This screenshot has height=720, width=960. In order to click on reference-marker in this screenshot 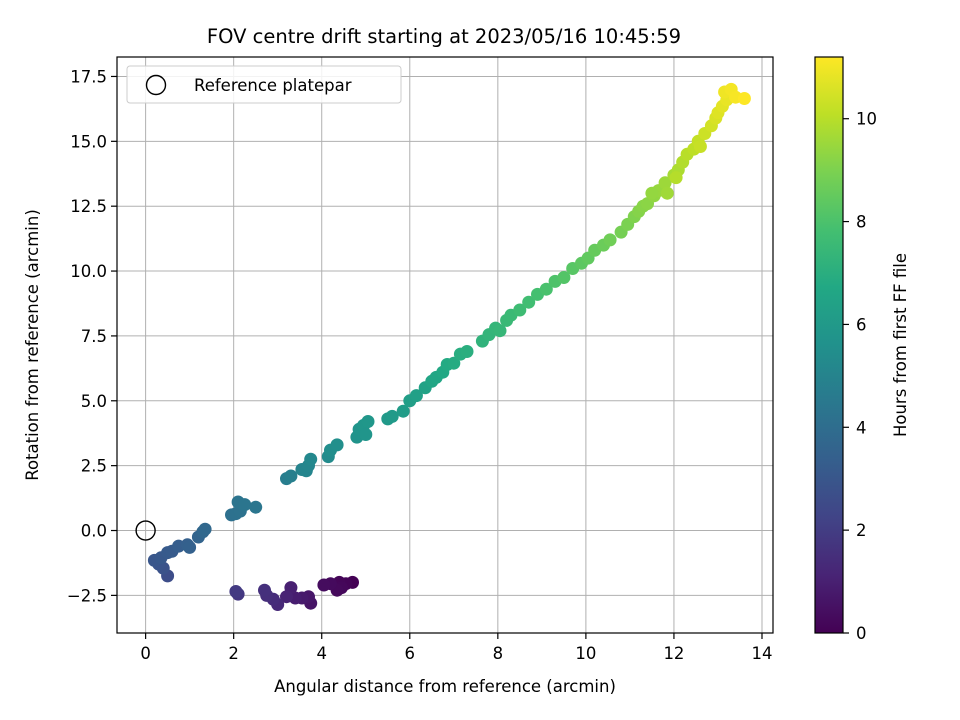, I will do `click(145, 530)`.